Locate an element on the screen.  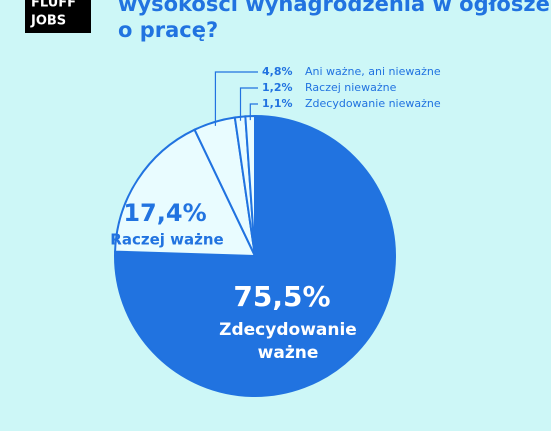
value-label: 75,5% is located at coordinates (281, 296).